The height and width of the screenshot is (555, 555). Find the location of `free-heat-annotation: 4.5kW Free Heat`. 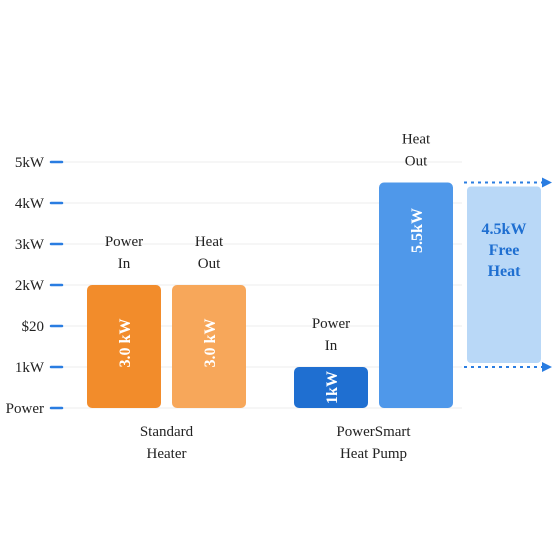

free-heat-annotation: 4.5kW Free Heat is located at coordinates (508, 274).